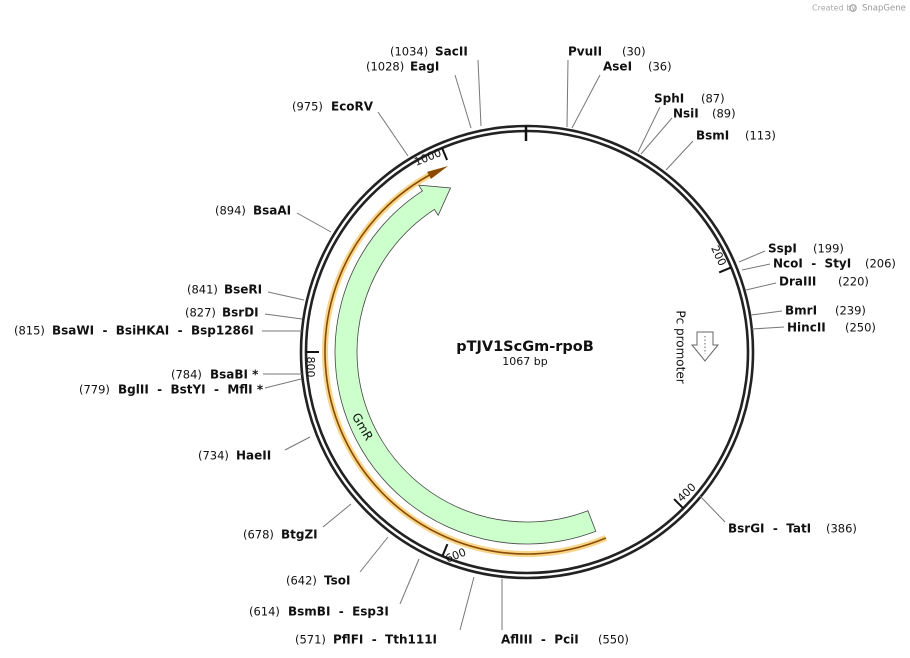  Describe the element at coordinates (264, 612) in the screenshot. I see `site-position: (614)` at that location.